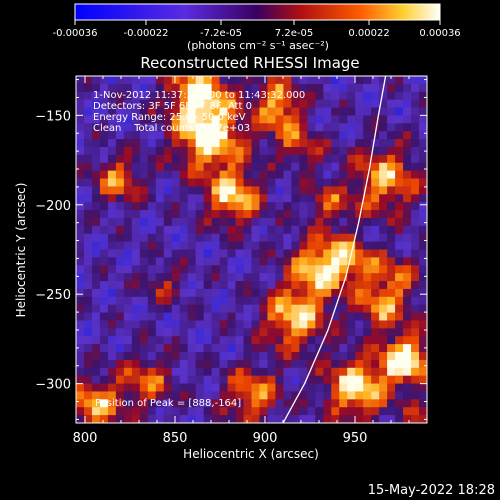 The image size is (500, 500). I want to click on colorbar-tick-label: -7.2e-05, so click(221, 33).